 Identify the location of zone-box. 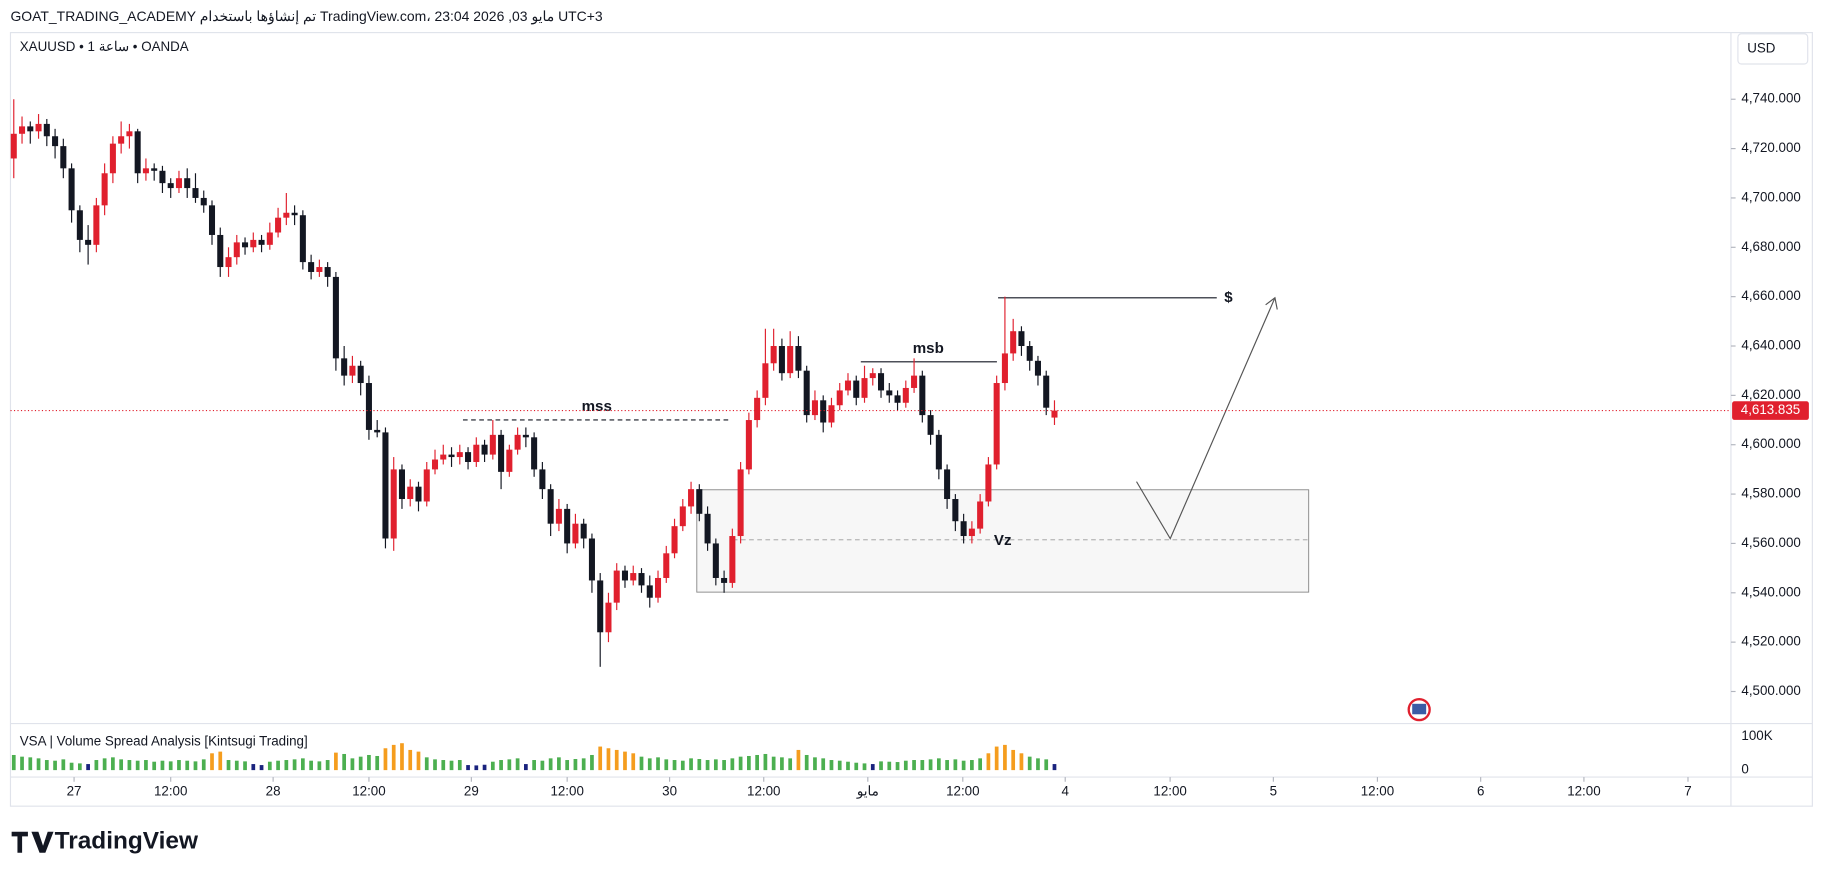
(1003, 541).